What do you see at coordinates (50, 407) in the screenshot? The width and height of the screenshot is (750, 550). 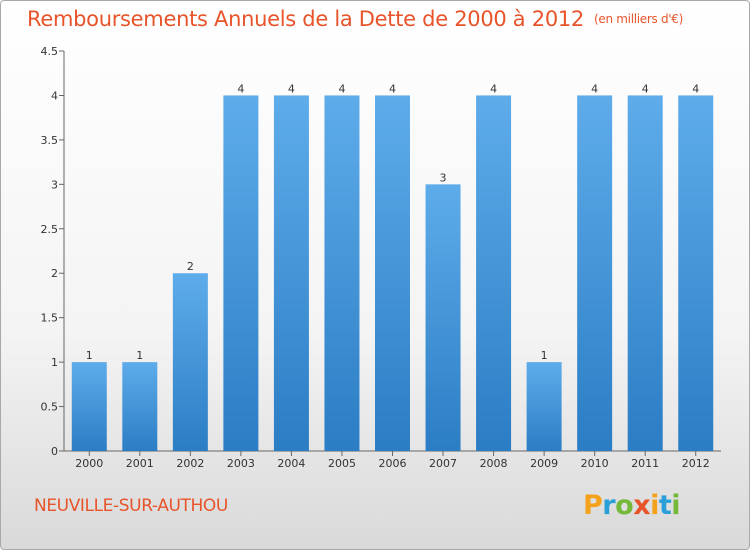 I see `y-tick-label: 0.5` at bounding box center [50, 407].